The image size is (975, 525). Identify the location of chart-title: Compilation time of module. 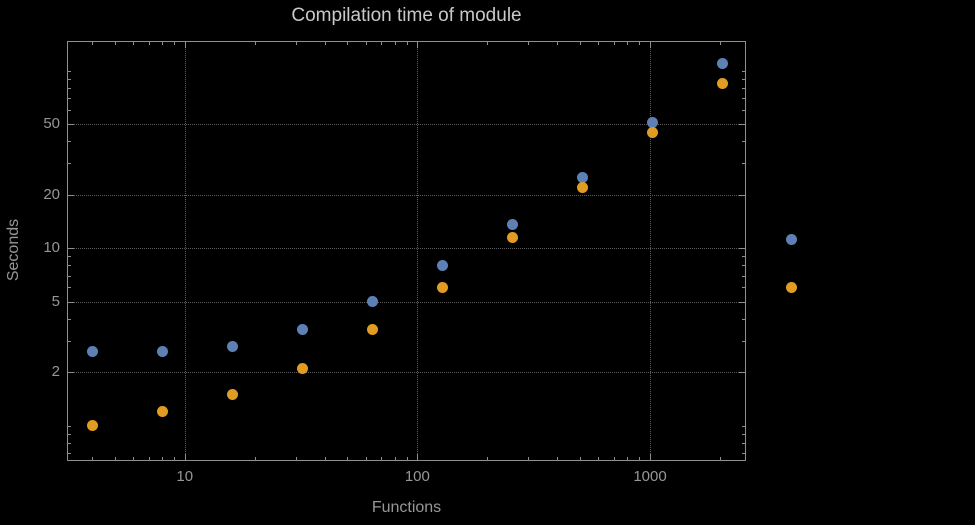
(406, 15).